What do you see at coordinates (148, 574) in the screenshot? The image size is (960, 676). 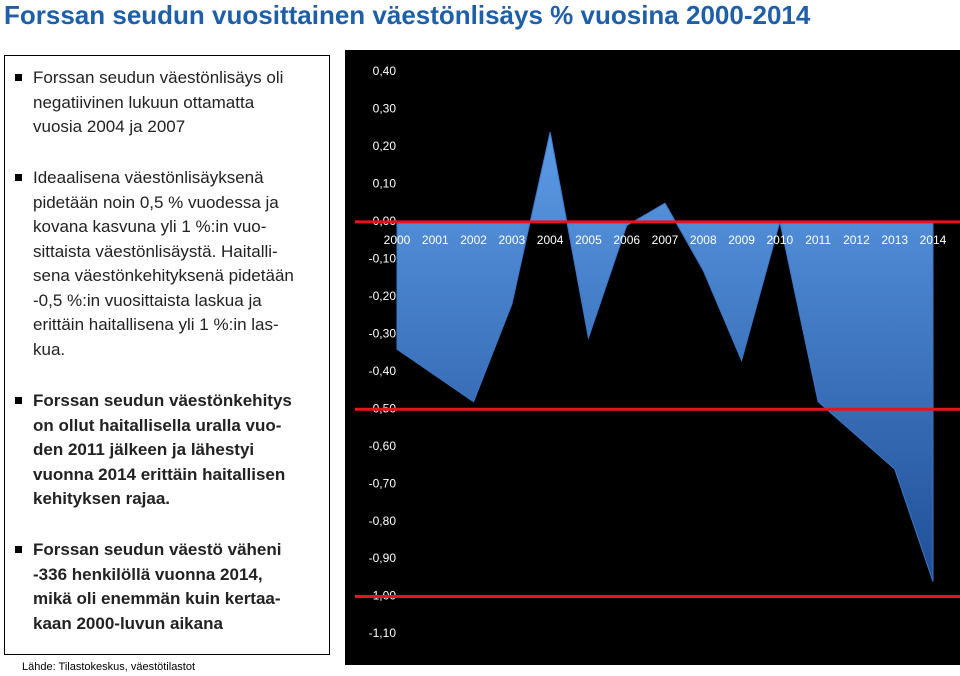 I see `bullet-line: -336 henkilöllä vuonna 2014,` at bounding box center [148, 574].